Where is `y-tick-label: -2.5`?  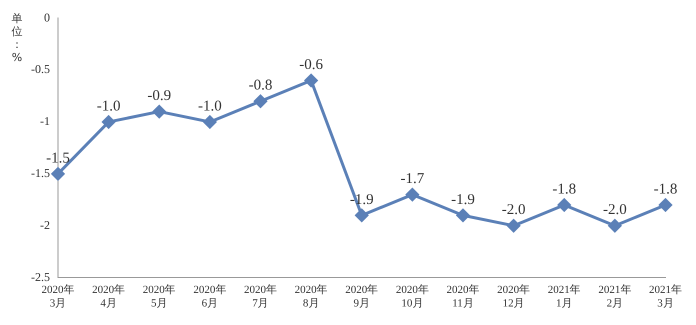 y-tick-label: -2.5 is located at coordinates (40, 277).